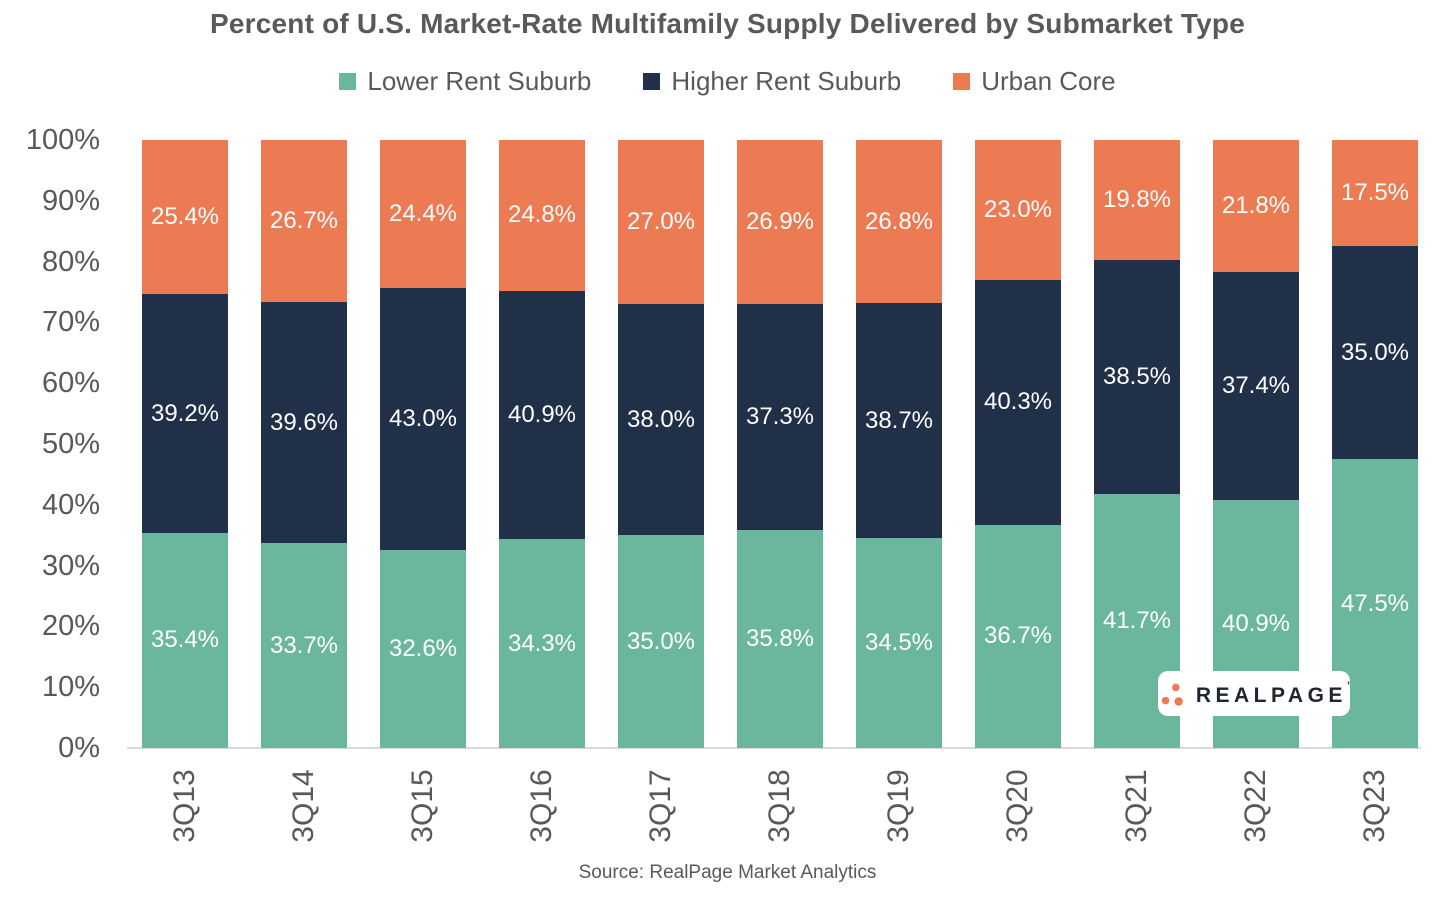 The image size is (1455, 903). I want to click on segment-lower-rent-suburb-3Q14: 33.7%, so click(304, 645).